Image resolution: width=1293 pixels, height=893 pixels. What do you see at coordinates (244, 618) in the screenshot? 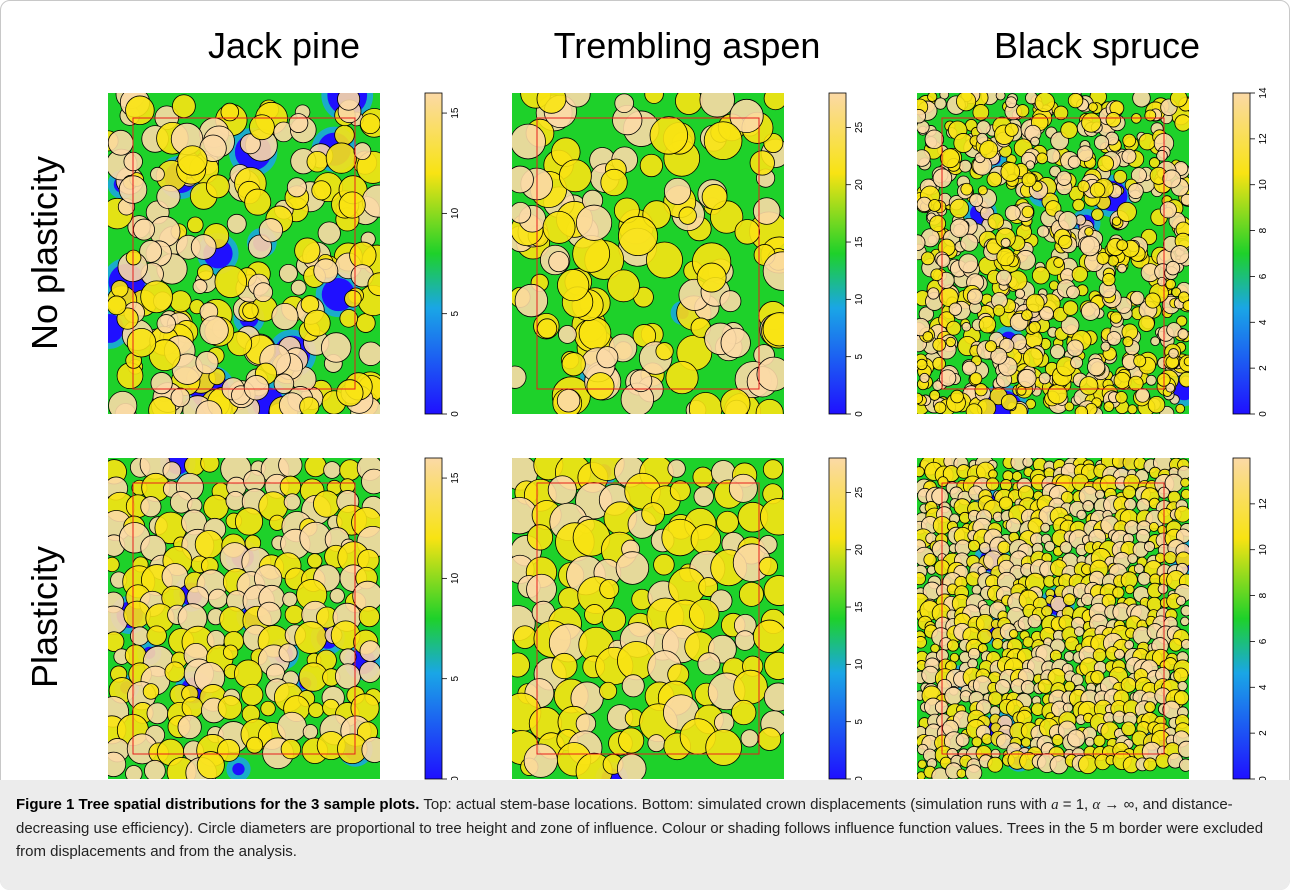
I see `exclusion-border` at bounding box center [244, 618].